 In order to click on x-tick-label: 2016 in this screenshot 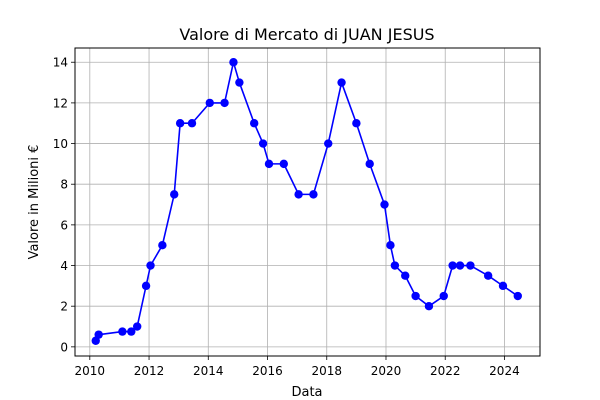, I will do `click(267, 371)`.